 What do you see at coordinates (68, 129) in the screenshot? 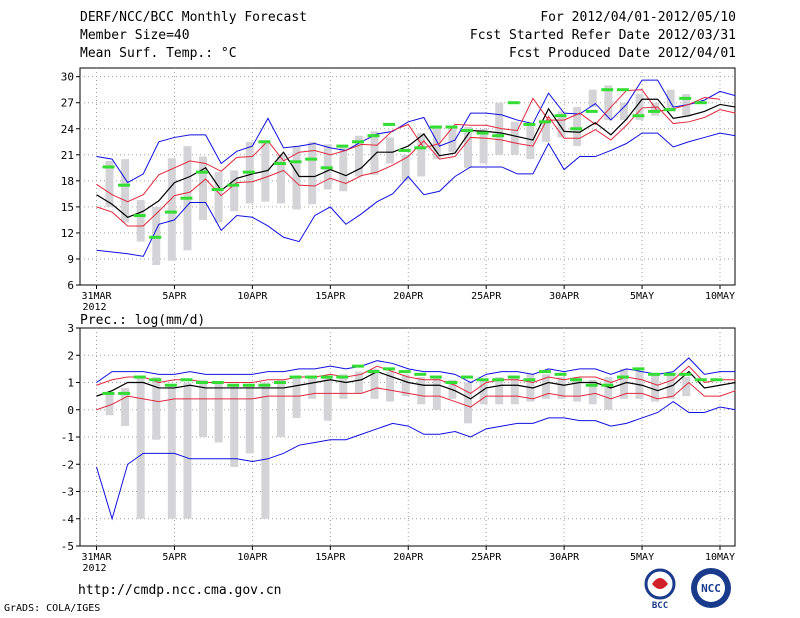
I see `temp-ytick-label: 24` at bounding box center [68, 129].